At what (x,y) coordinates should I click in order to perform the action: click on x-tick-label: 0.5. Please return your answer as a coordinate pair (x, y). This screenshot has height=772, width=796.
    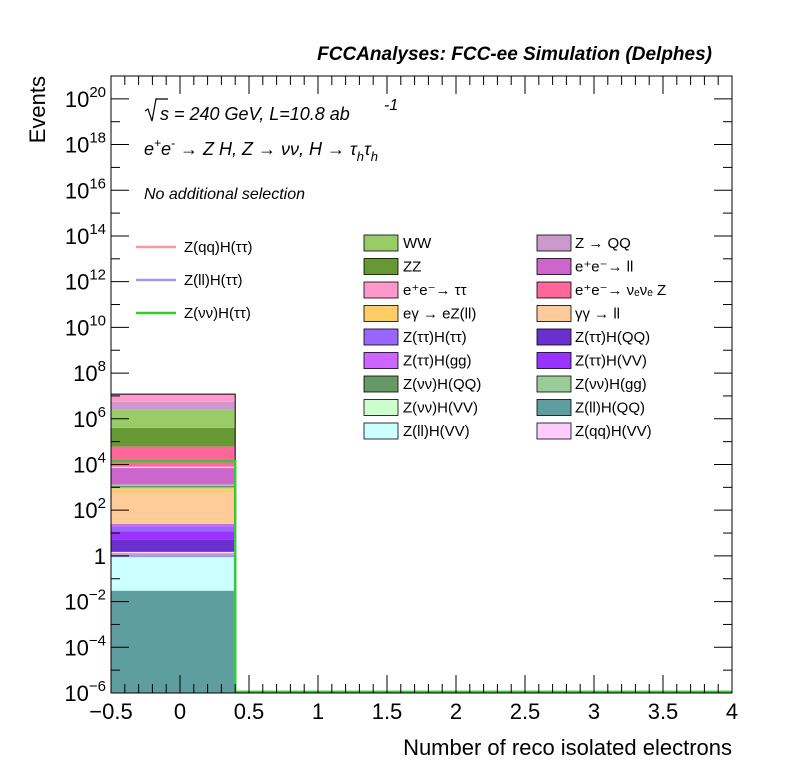
    Looking at the image, I should click on (249, 711).